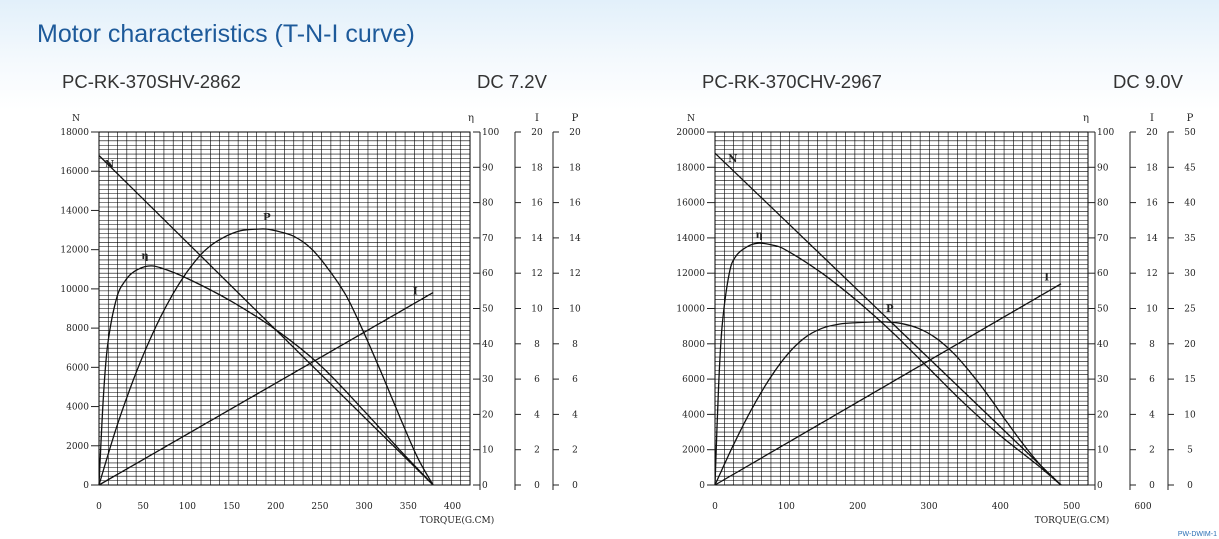 The height and width of the screenshot is (539, 1219). What do you see at coordinates (76, 119) in the screenshot?
I see `axis-title-n: N` at bounding box center [76, 119].